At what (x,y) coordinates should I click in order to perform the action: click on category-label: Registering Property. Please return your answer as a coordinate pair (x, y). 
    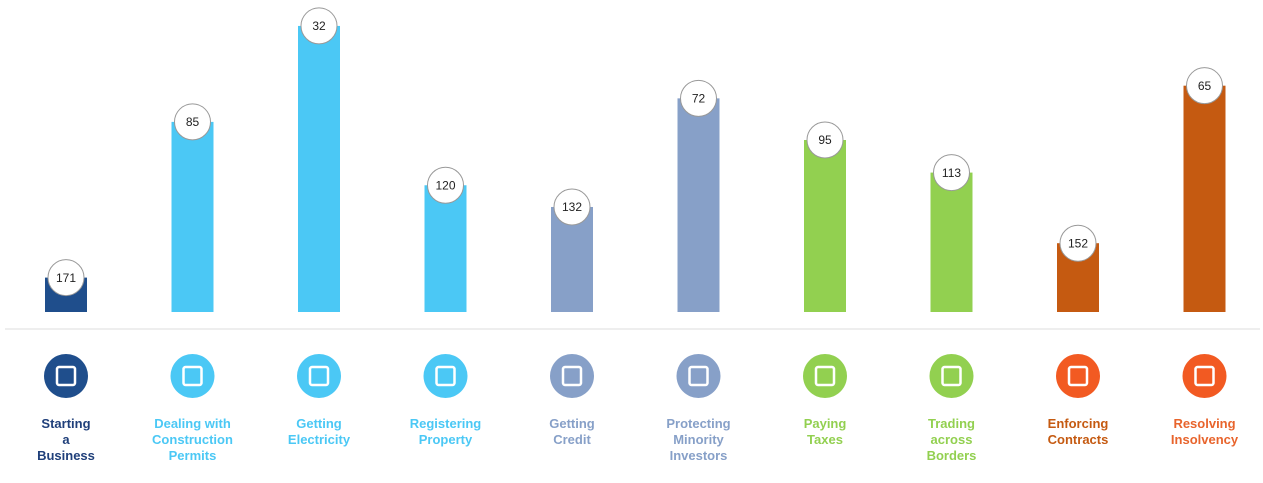
    Looking at the image, I should click on (446, 432).